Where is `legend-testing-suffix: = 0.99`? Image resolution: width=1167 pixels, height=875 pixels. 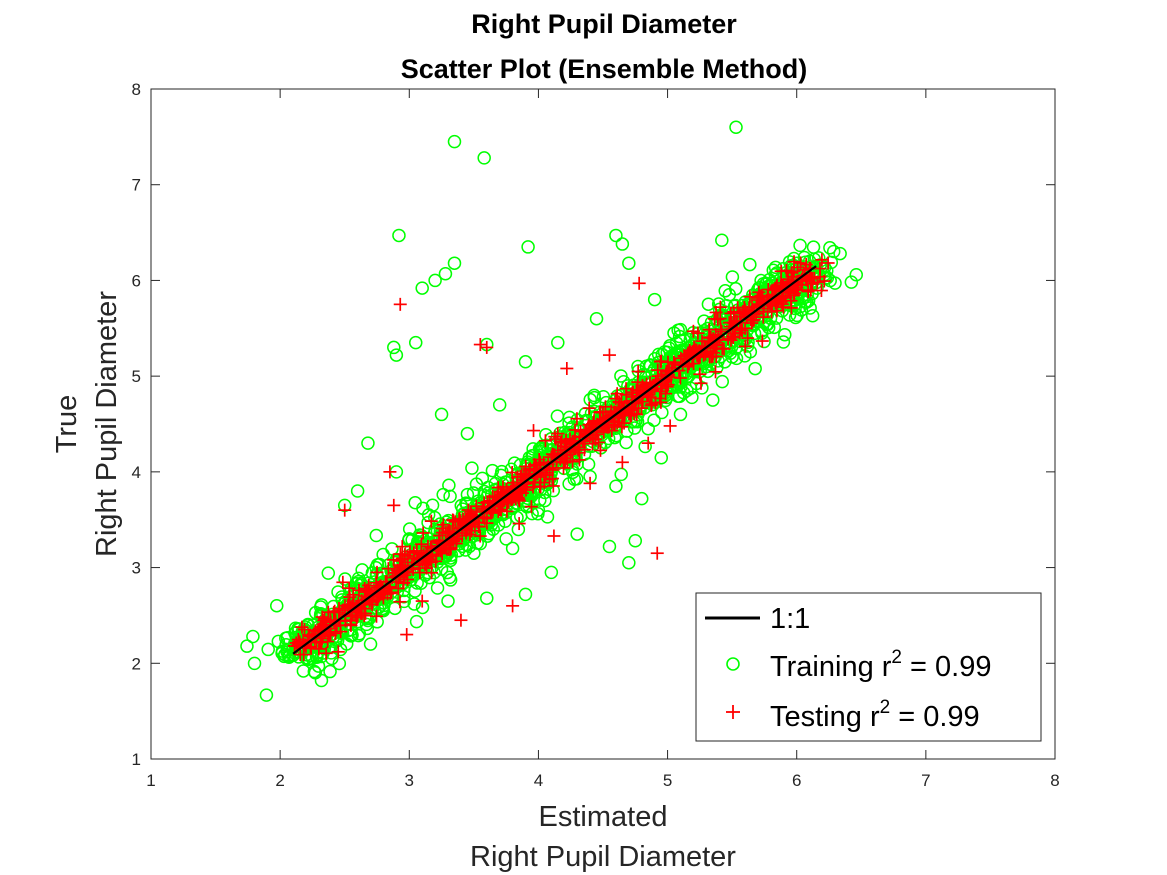 legend-testing-suffix: = 0.99 is located at coordinates (935, 717).